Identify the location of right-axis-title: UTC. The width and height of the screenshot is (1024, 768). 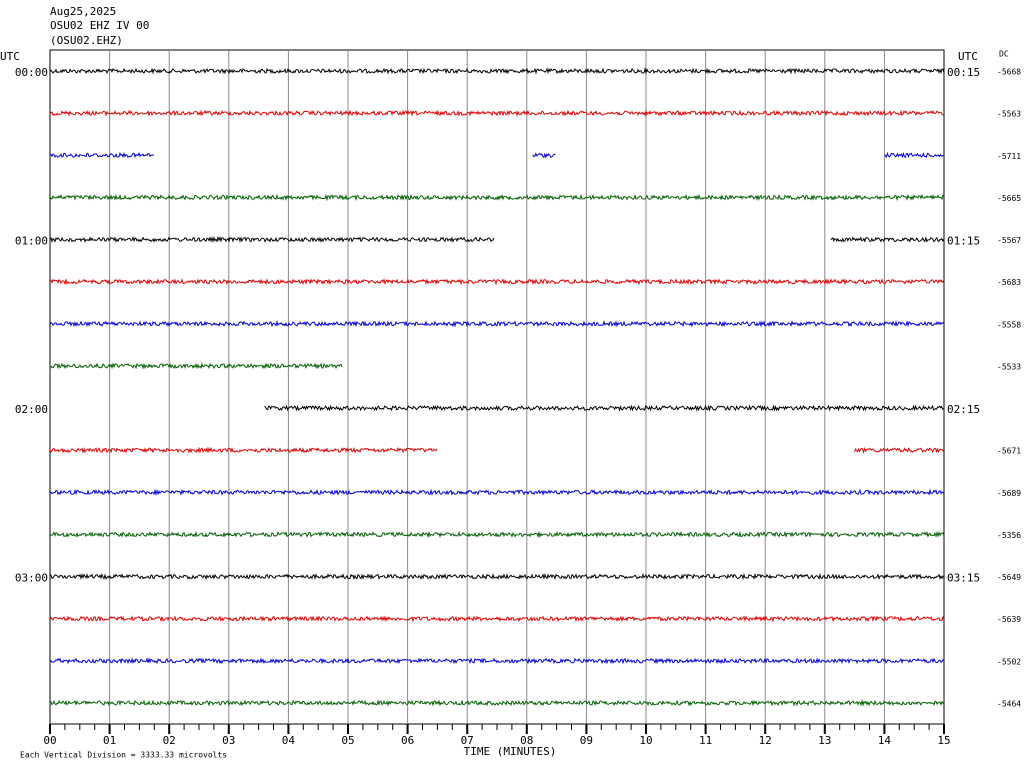
(968, 56).